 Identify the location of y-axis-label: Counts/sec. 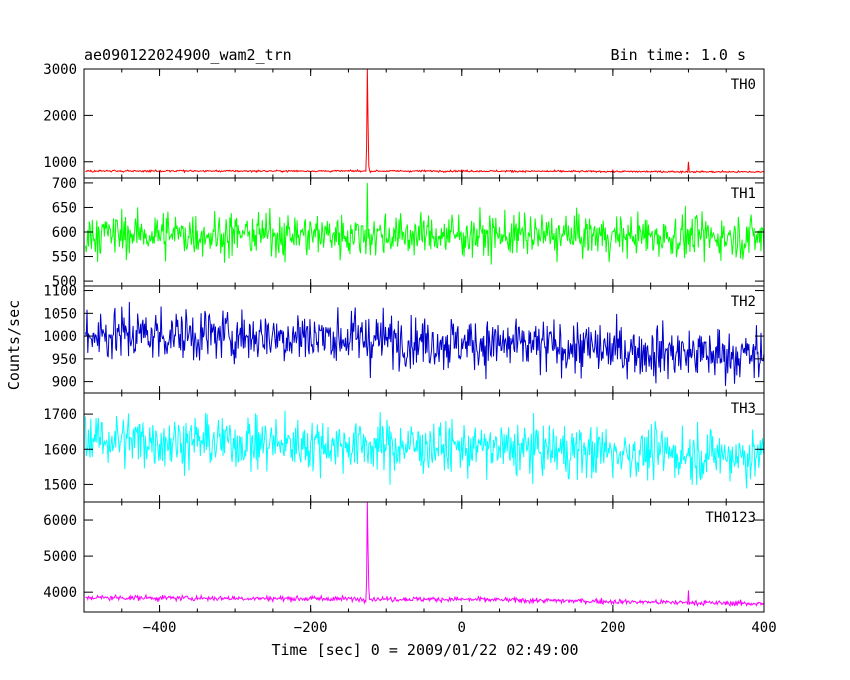
(14, 345).